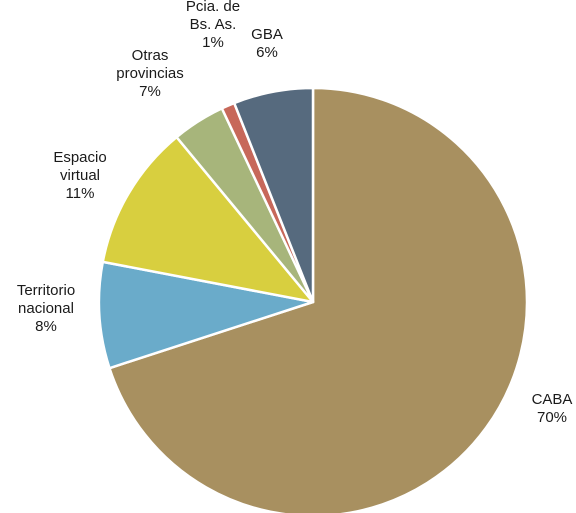 The height and width of the screenshot is (513, 576). What do you see at coordinates (213, 24) in the screenshot?
I see `slice-category-label: Bs. As.` at bounding box center [213, 24].